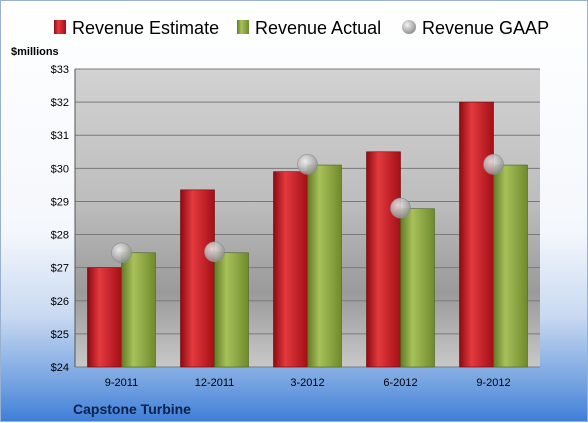  Describe the element at coordinates (35, 52) in the screenshot. I see `y-axis-label: $millions` at that location.